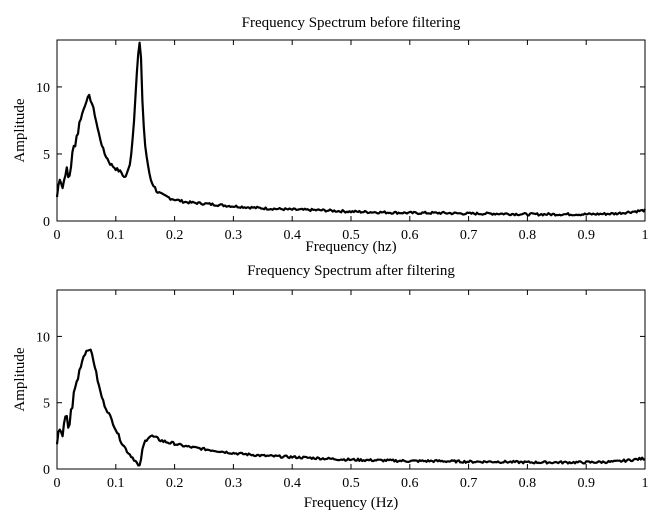  I want to click on chart-title: Frequency Spectrum before filtering, so click(351, 23).